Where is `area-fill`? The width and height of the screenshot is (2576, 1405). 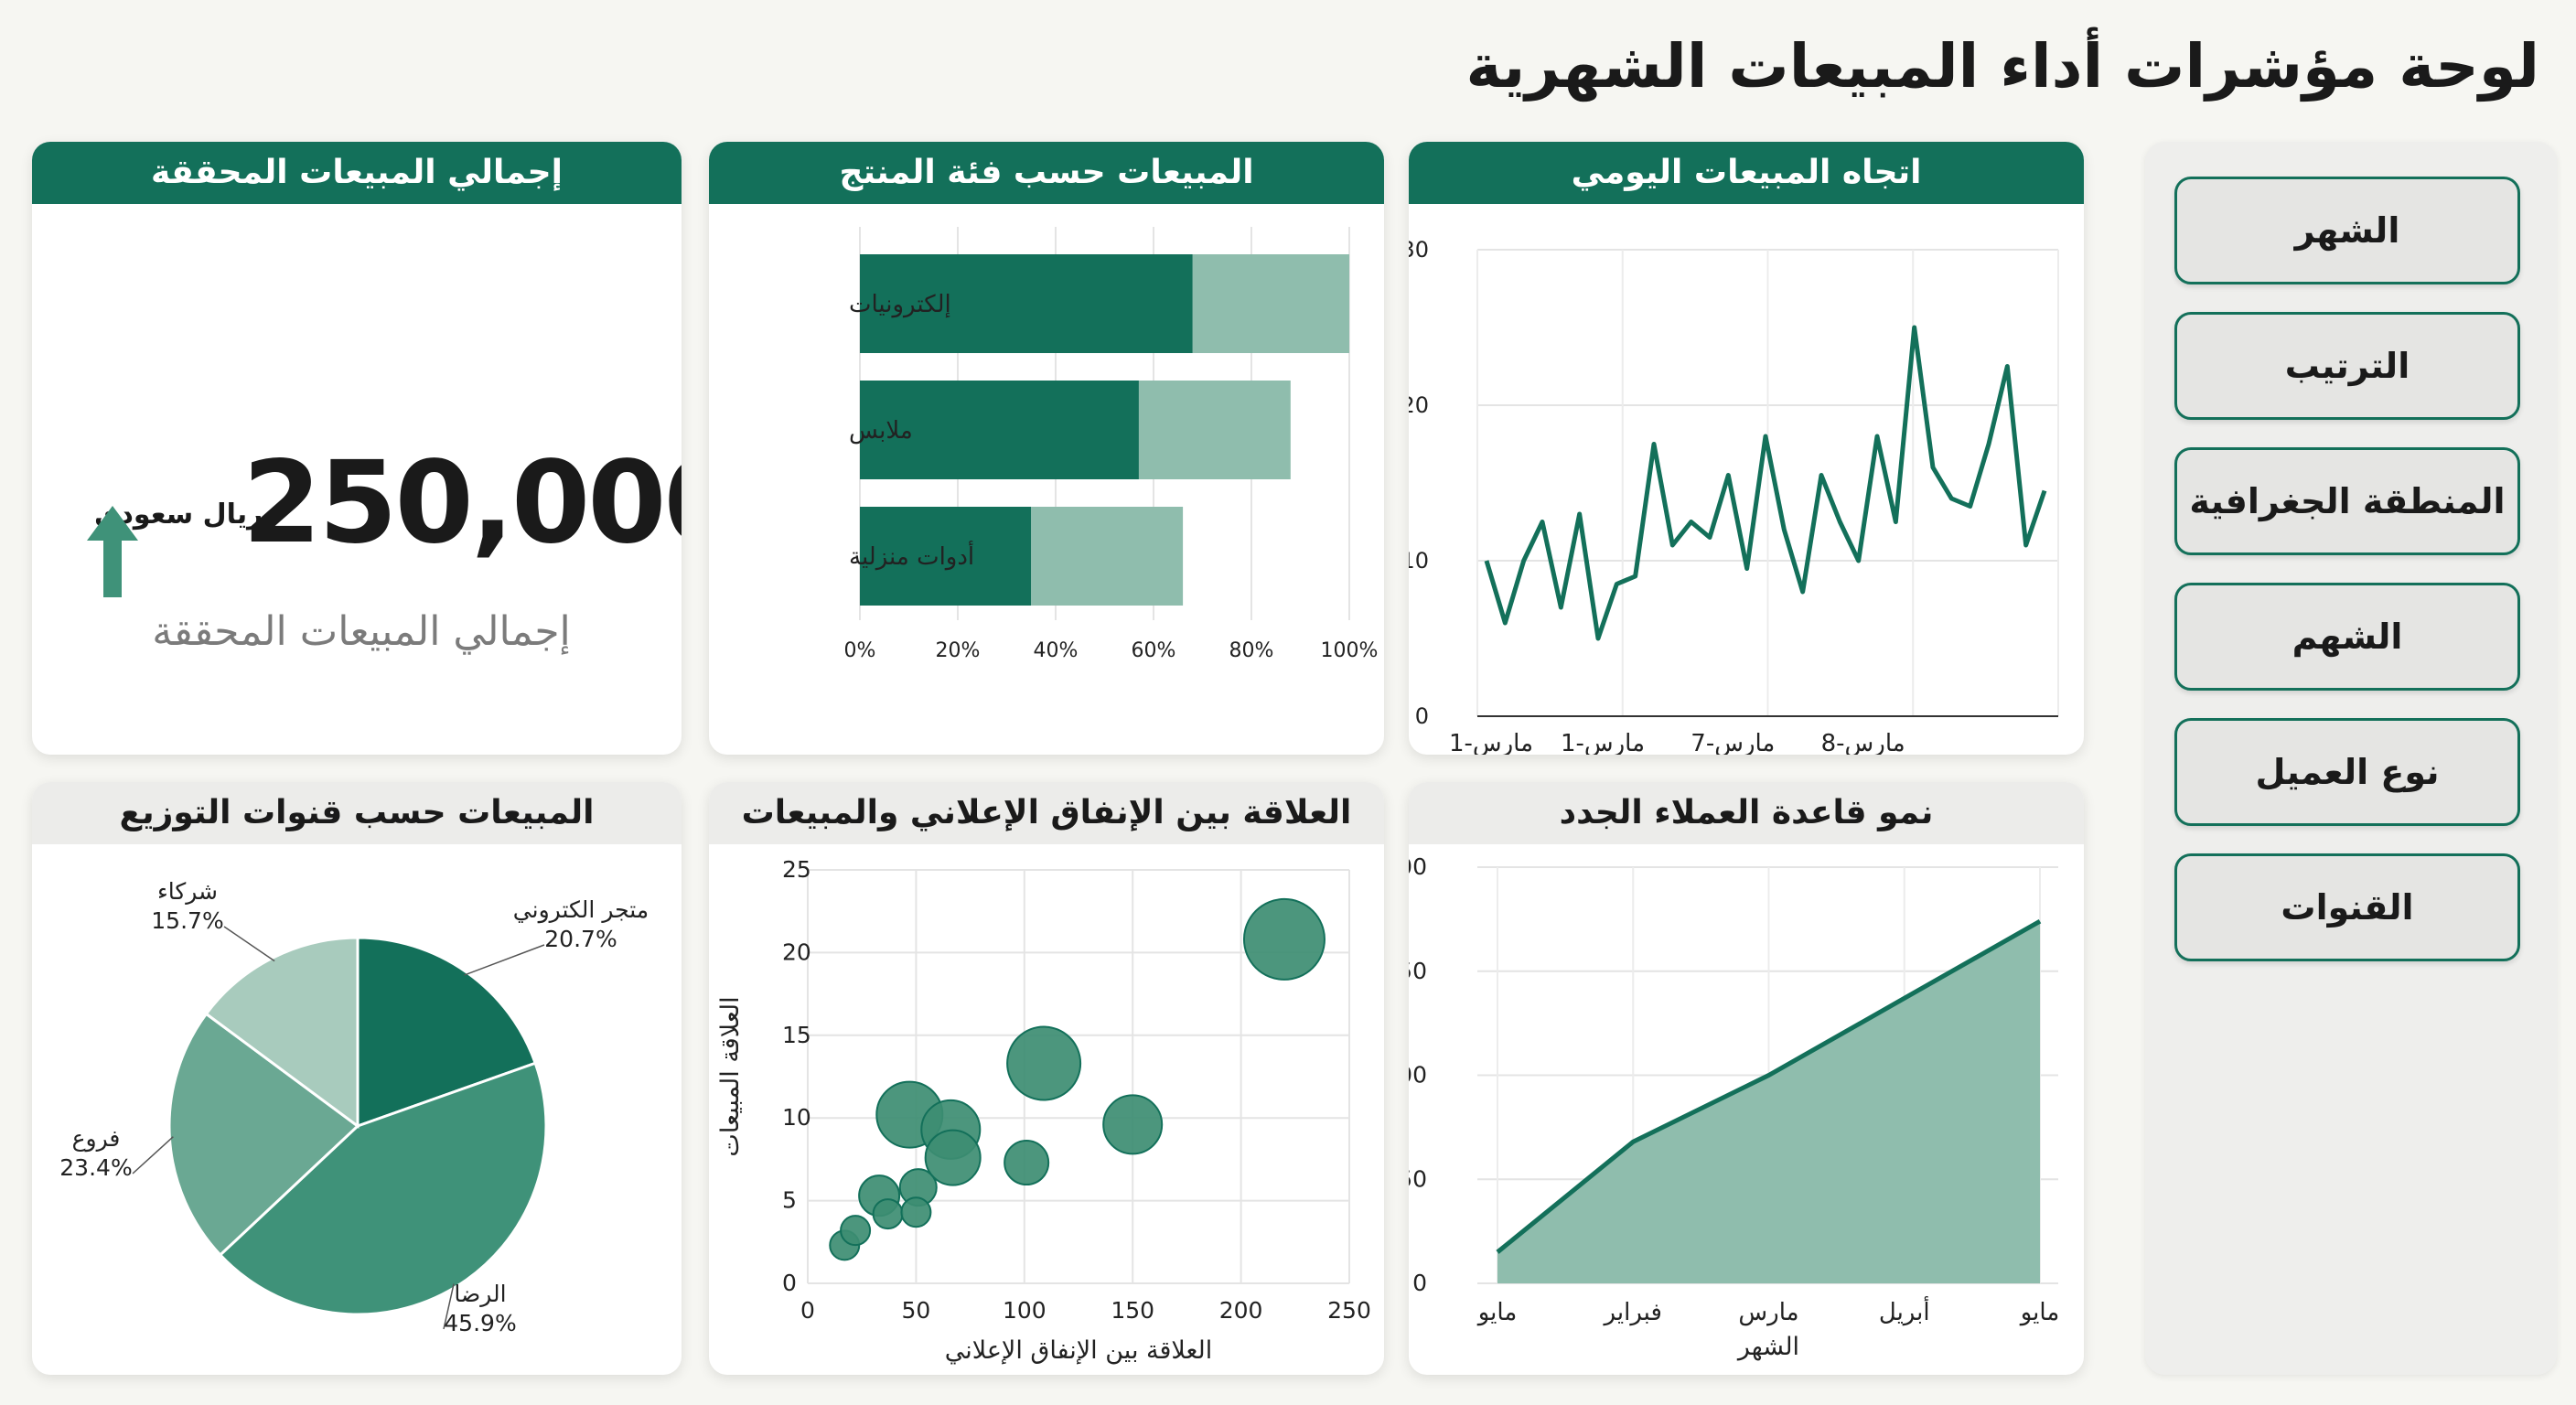
area-fill is located at coordinates (1768, 1102).